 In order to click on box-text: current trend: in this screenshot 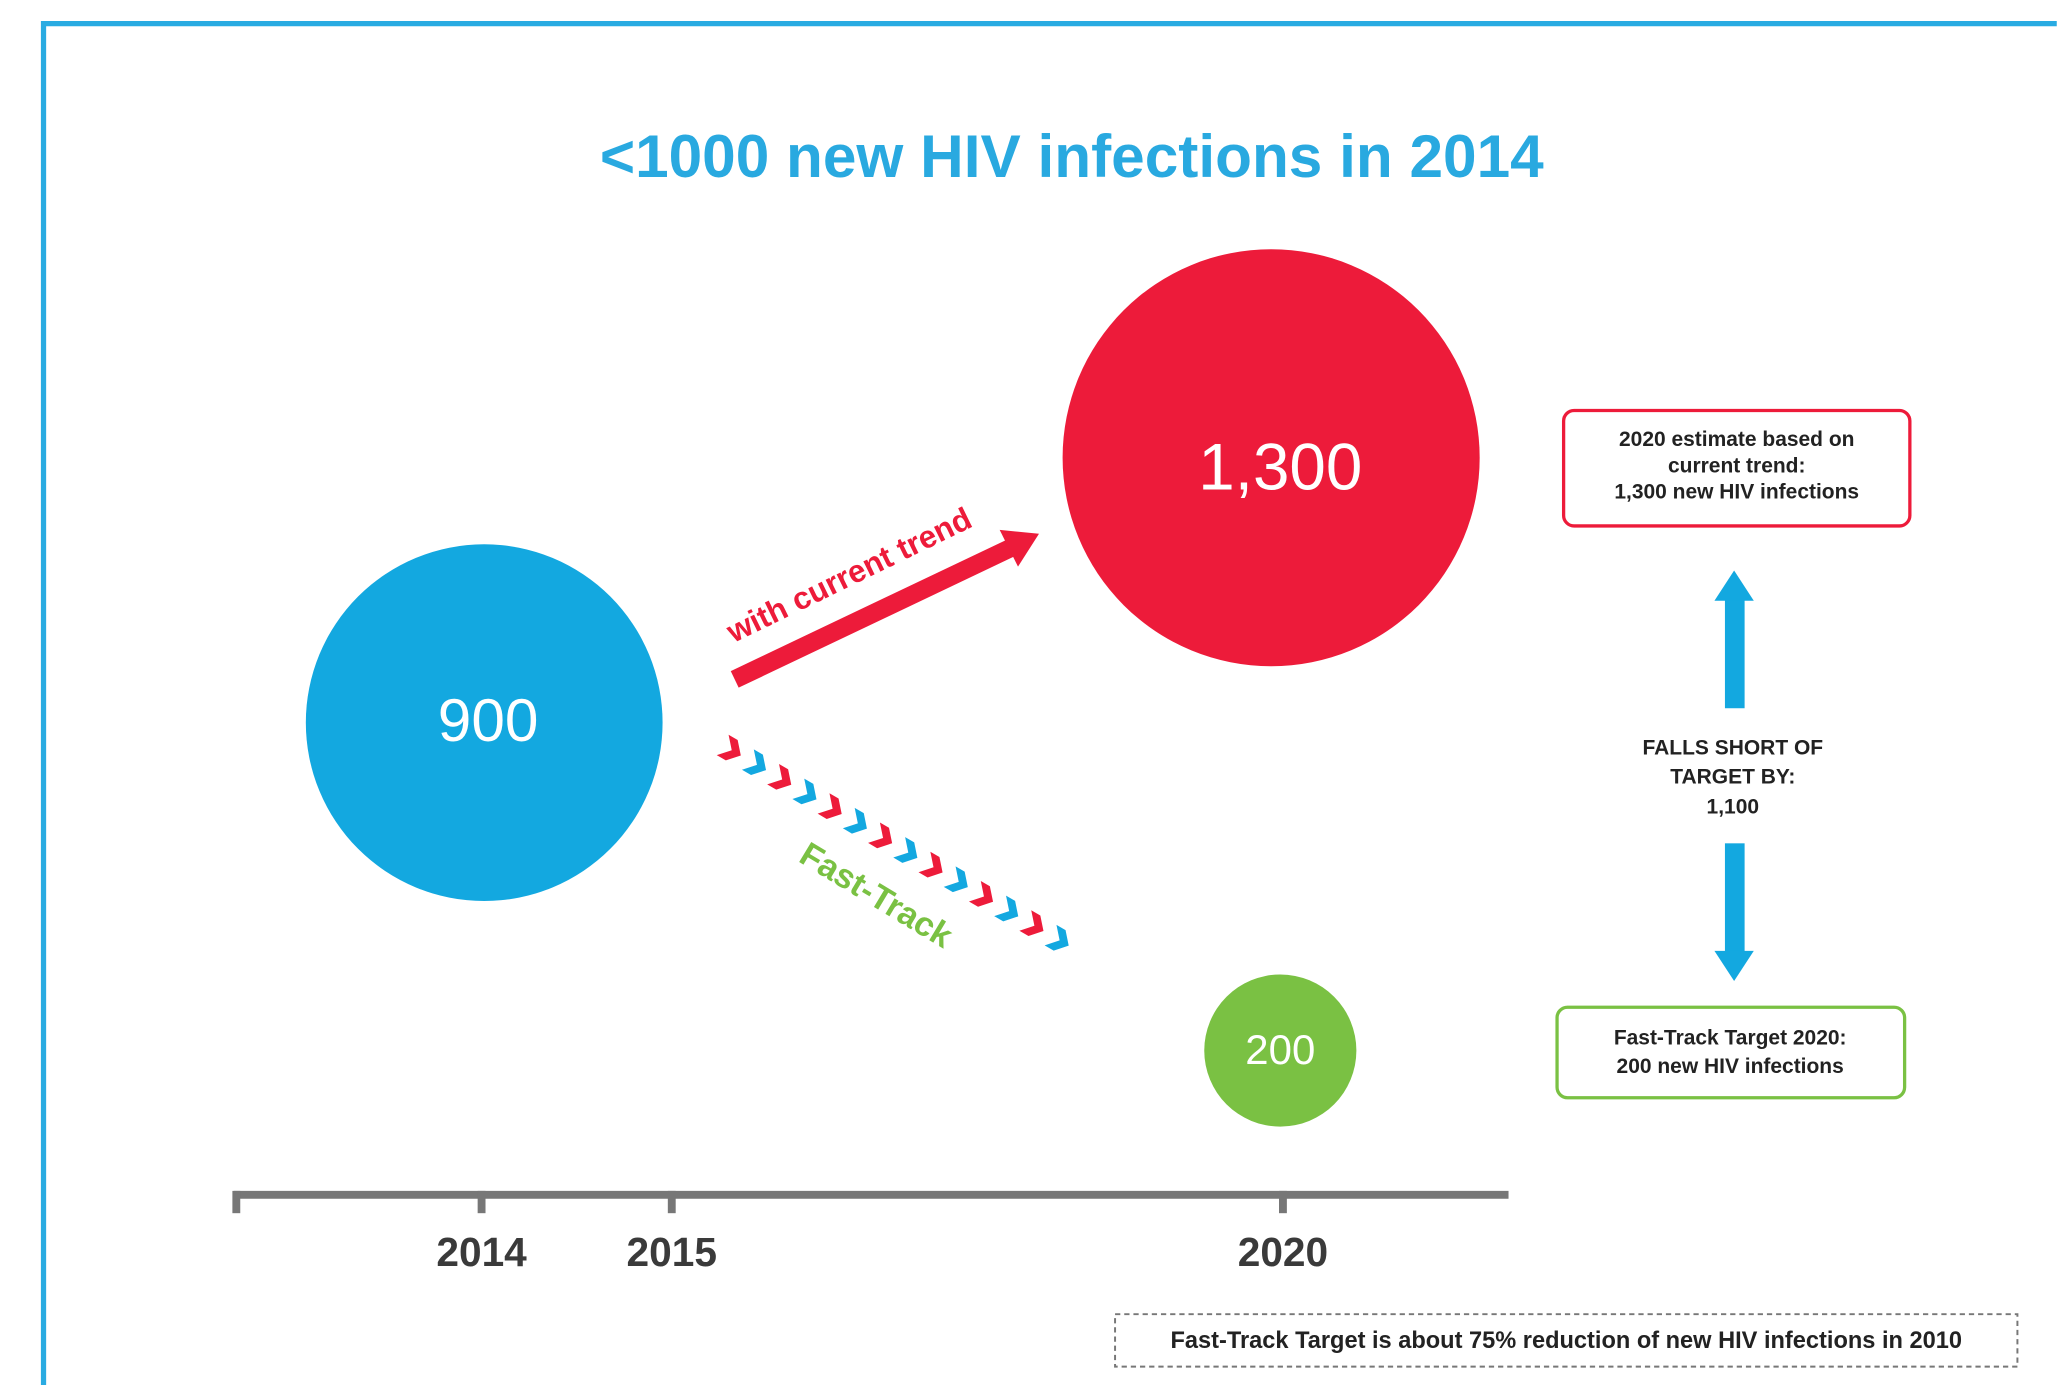, I will do `click(1736, 465)`.